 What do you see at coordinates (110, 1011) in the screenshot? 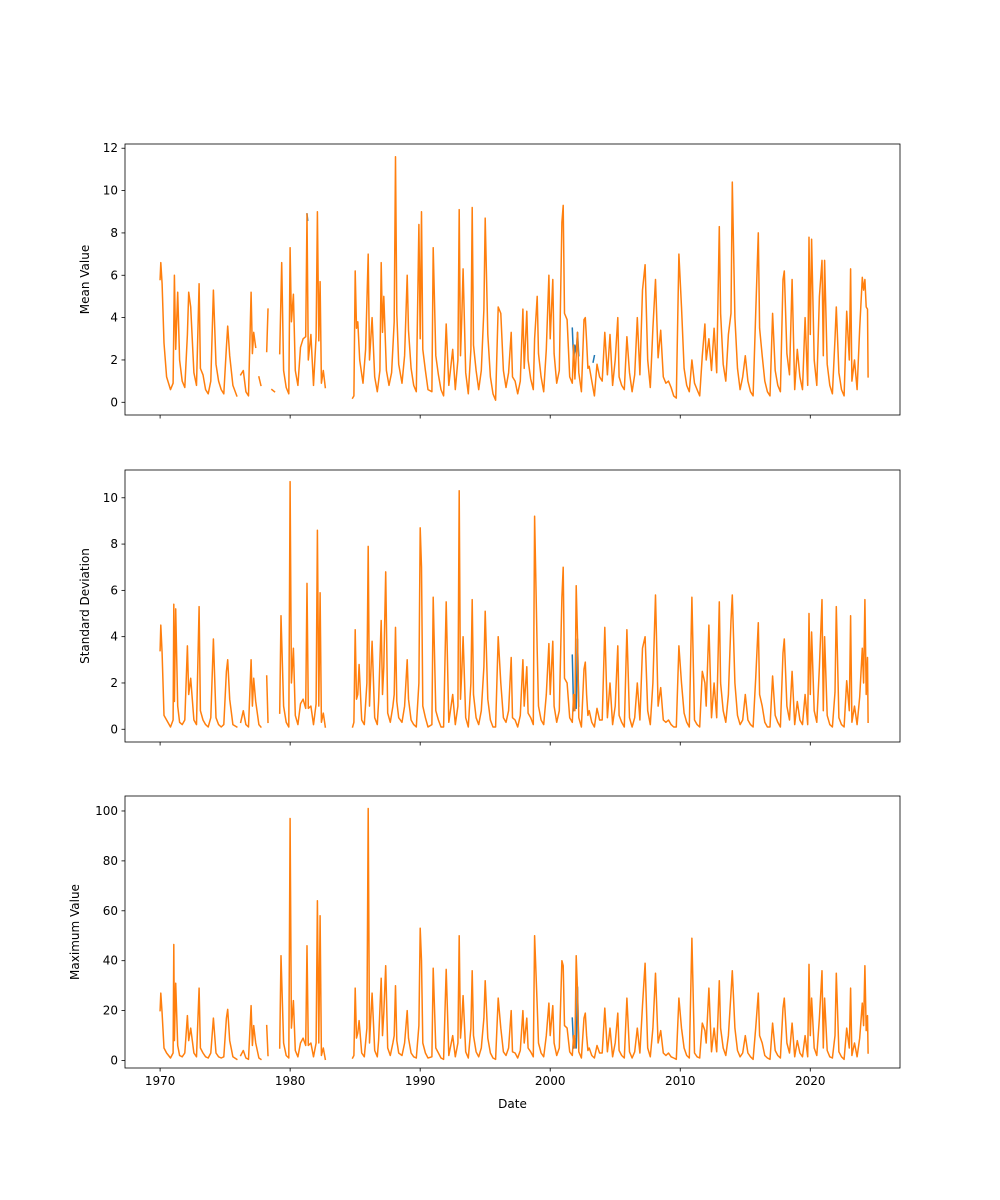
I see `y-tick-label: 20` at bounding box center [110, 1011].